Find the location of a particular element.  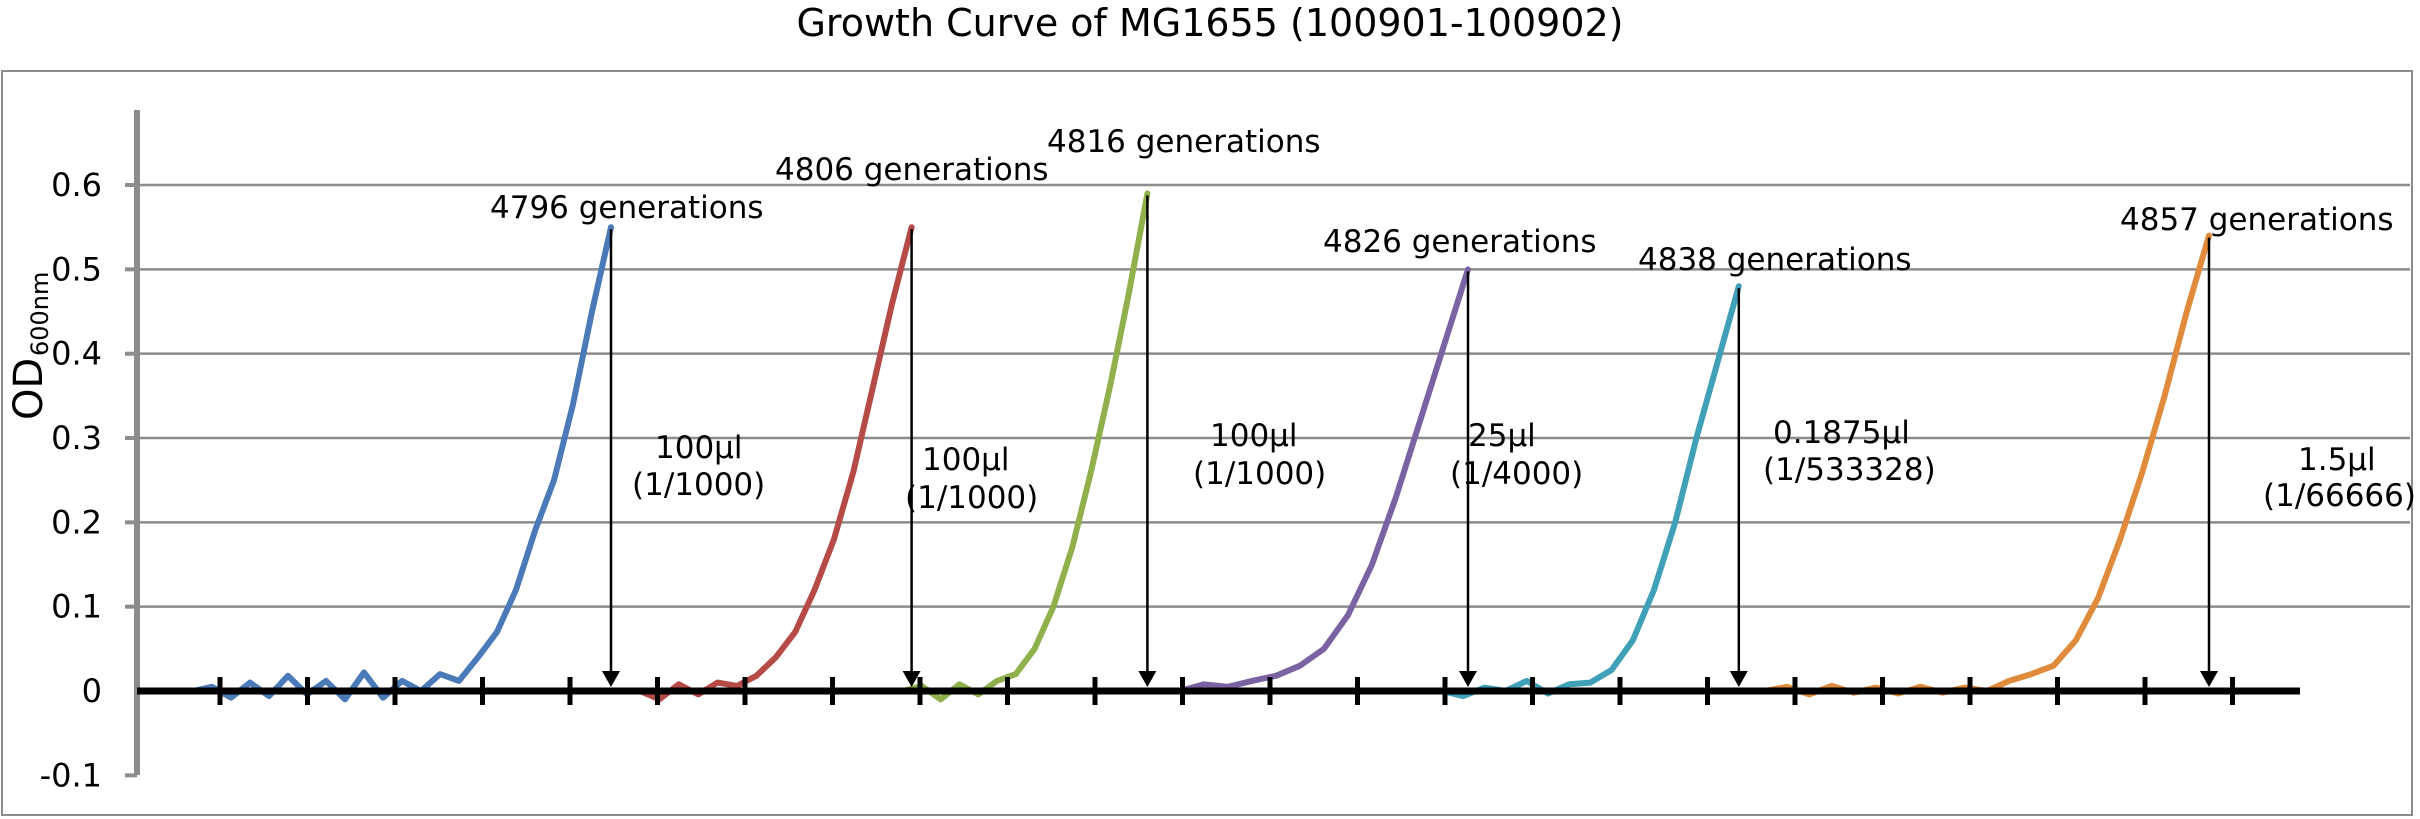

y-tick-label: 0 is located at coordinates (92, 691).